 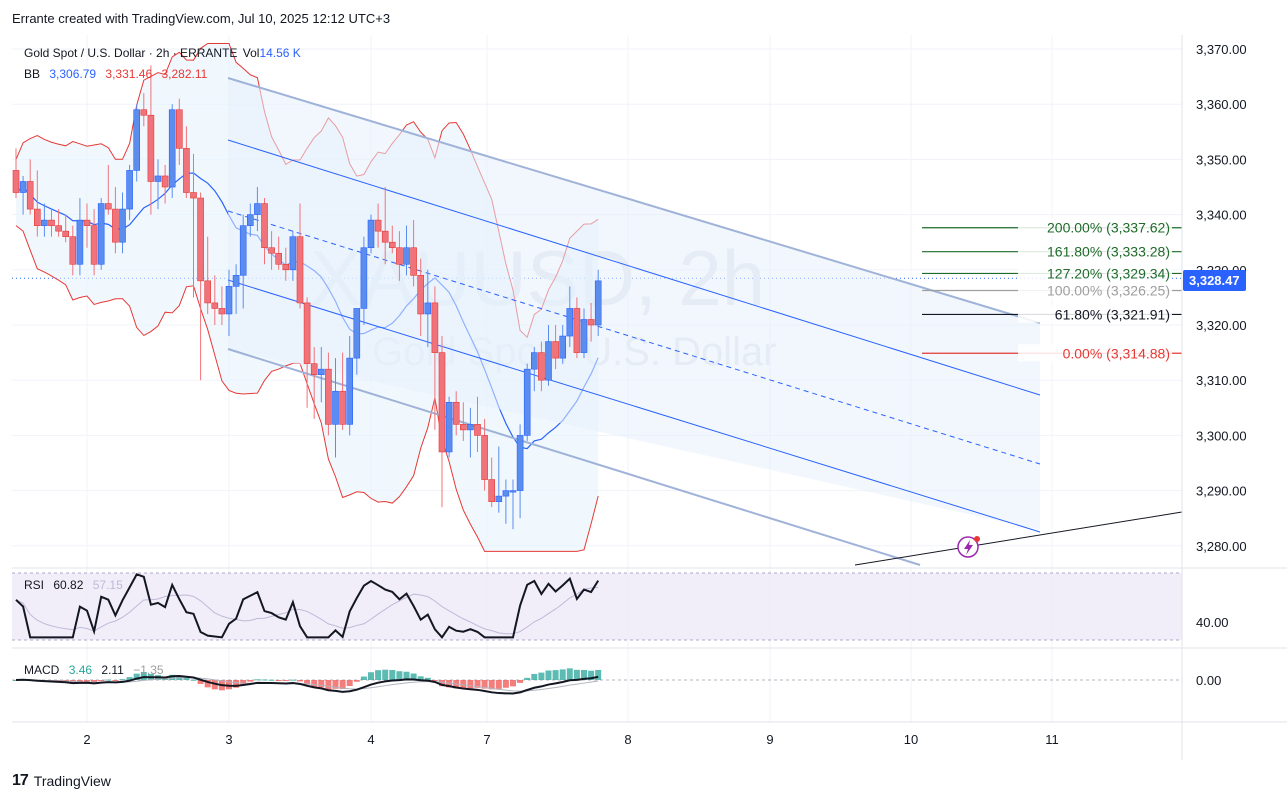 What do you see at coordinates (73, 74) in the screenshot?
I see `bb-basis-value: 3,306.79` at bounding box center [73, 74].